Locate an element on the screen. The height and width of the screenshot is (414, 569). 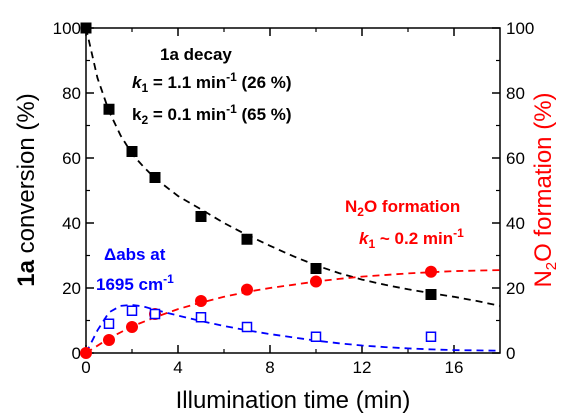
y-tick-label-right: 80 is located at coordinates (515, 93).